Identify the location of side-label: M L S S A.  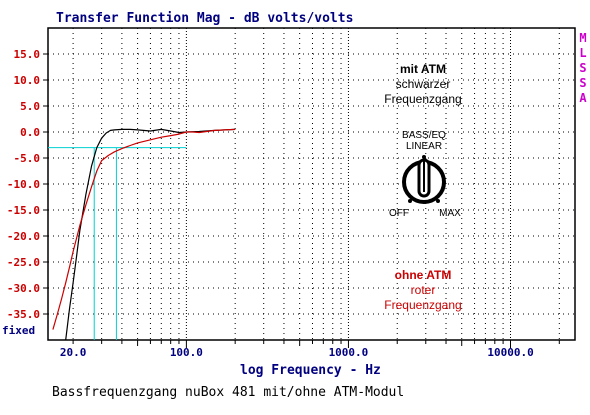
(583, 68).